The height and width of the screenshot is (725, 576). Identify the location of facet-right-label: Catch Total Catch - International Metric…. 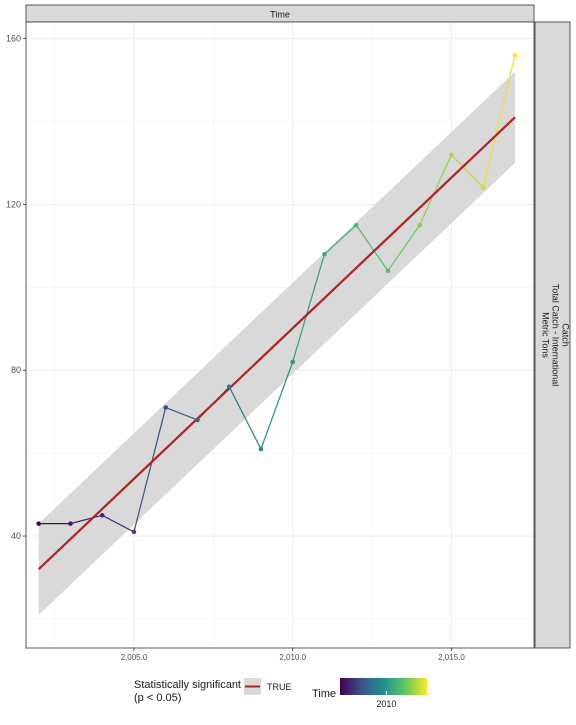
(556, 335).